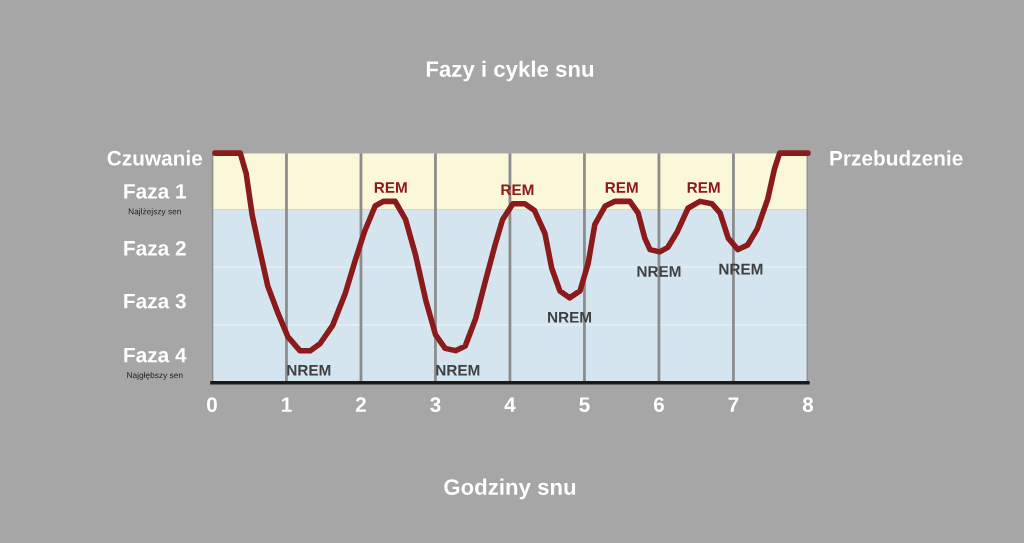  What do you see at coordinates (510, 71) in the screenshot?
I see `chart-title: Fazy i cykle snu` at bounding box center [510, 71].